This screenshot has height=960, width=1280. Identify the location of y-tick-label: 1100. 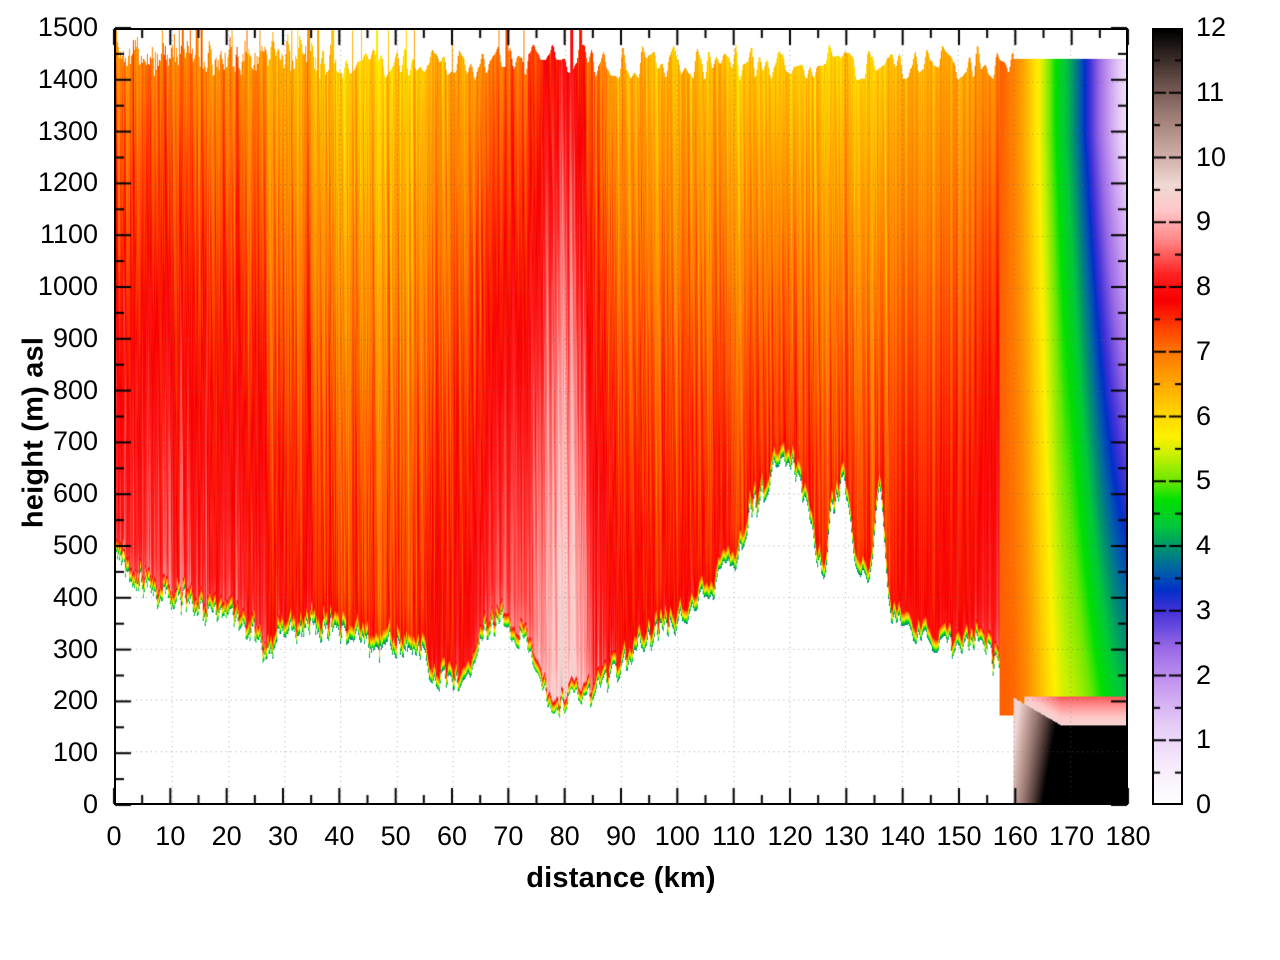
(68, 234).